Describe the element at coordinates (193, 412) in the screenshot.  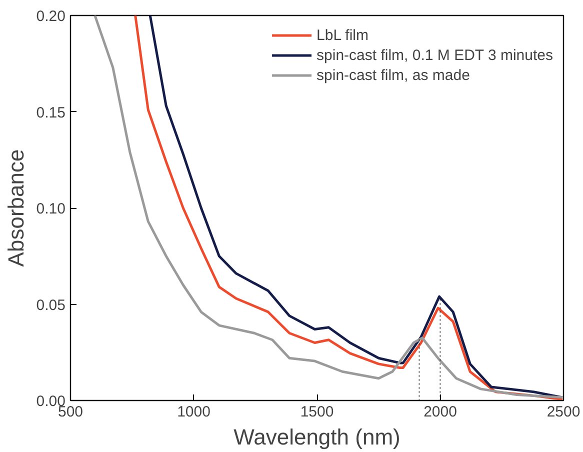
I see `x-tick-label: 1000` at that location.